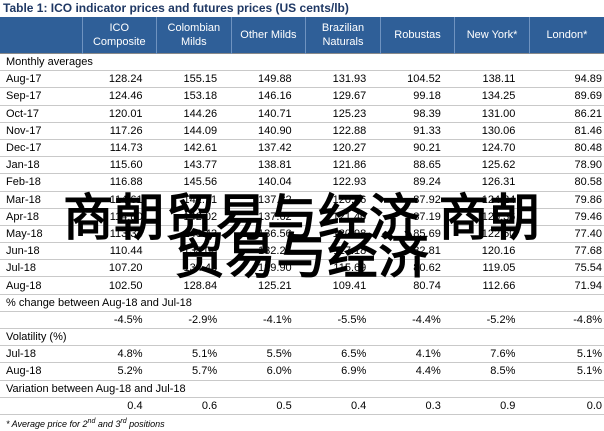 Image resolution: width=604 pixels, height=431 pixels. Describe the element at coordinates (119, 165) in the screenshot. I see `cell: 115.60` at that location.